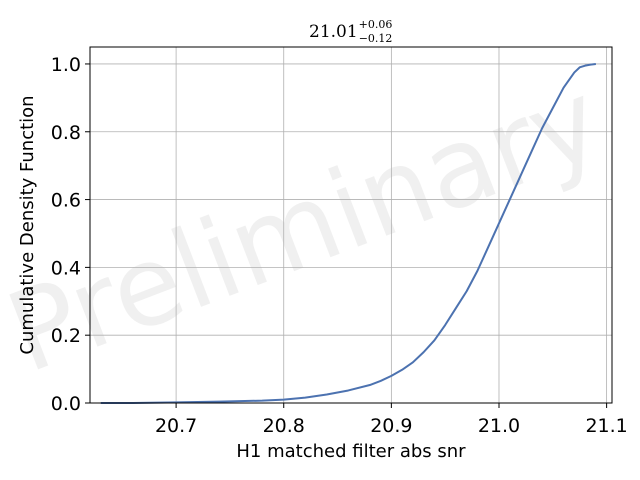  I want to click on x-axis-label: H1 matched filter abs snr, so click(351, 451).